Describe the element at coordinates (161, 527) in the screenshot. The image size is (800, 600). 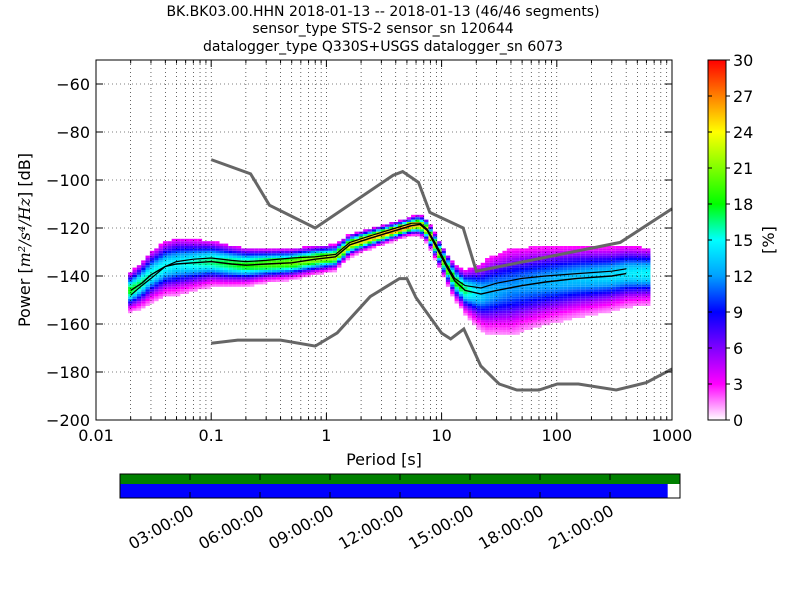
I see `time-tick-label: 03:00:00` at that location.